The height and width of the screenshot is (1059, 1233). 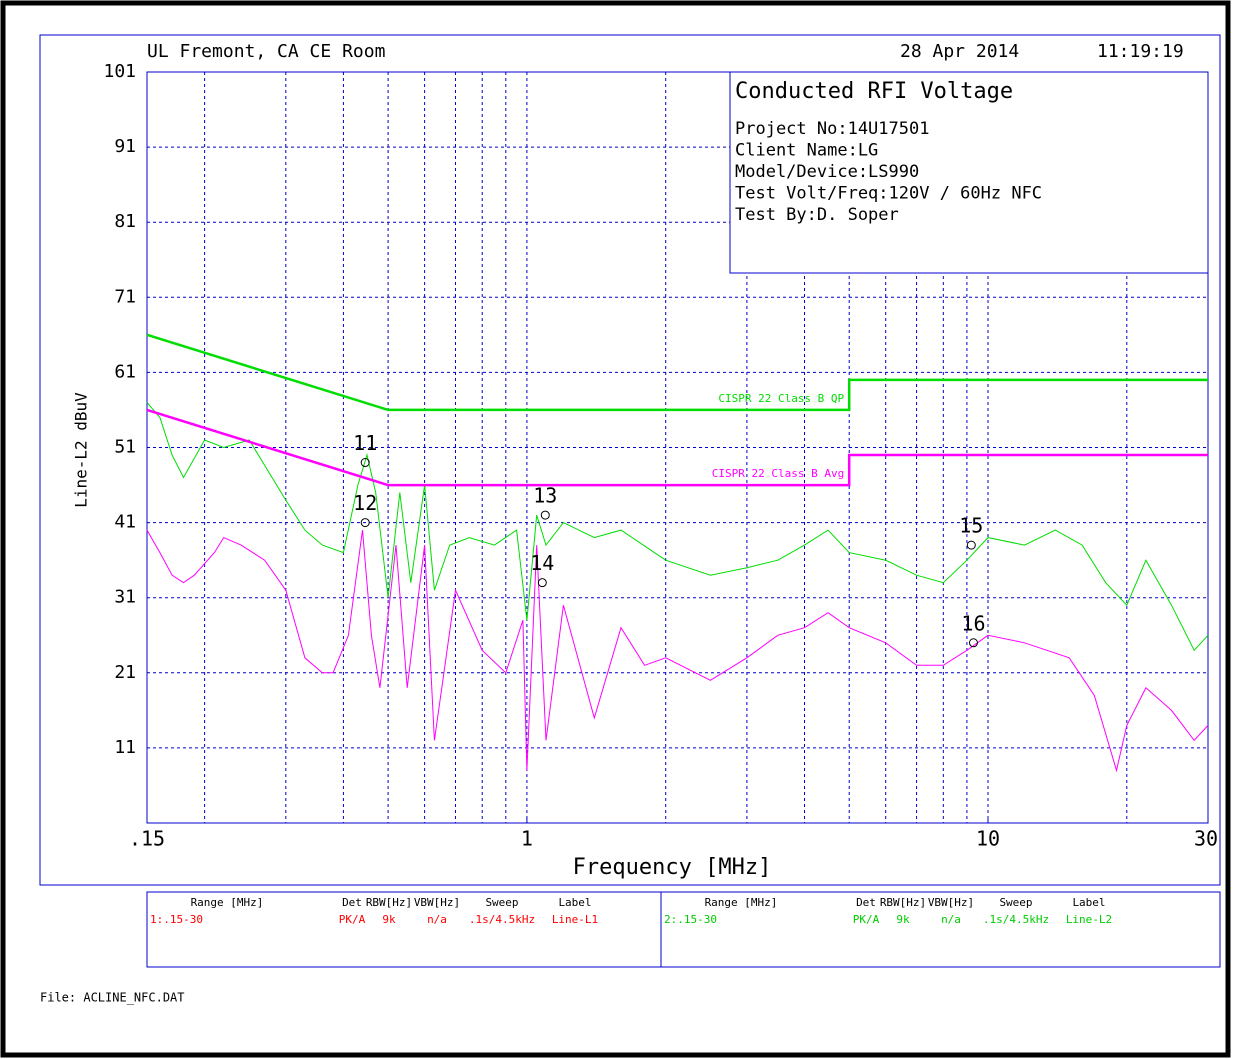 I want to click on table-cell: Line-L1, so click(x=575, y=919).